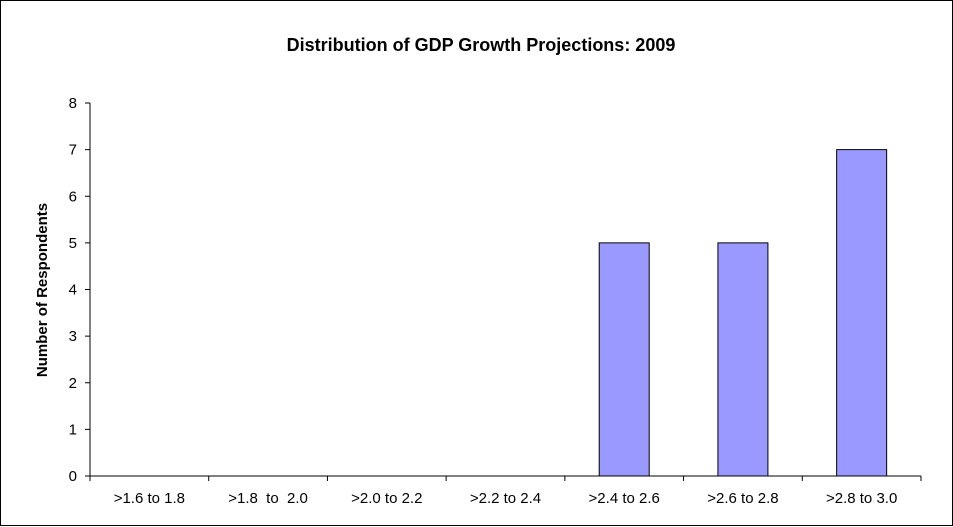 The height and width of the screenshot is (527, 953). Describe the element at coordinates (73, 336) in the screenshot. I see `y-tick-label: 3` at that location.